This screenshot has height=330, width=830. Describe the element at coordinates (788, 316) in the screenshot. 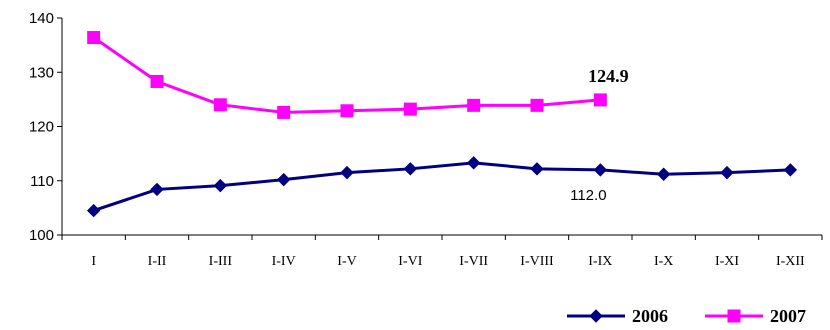

I see `legend-label: 2007` at that location.